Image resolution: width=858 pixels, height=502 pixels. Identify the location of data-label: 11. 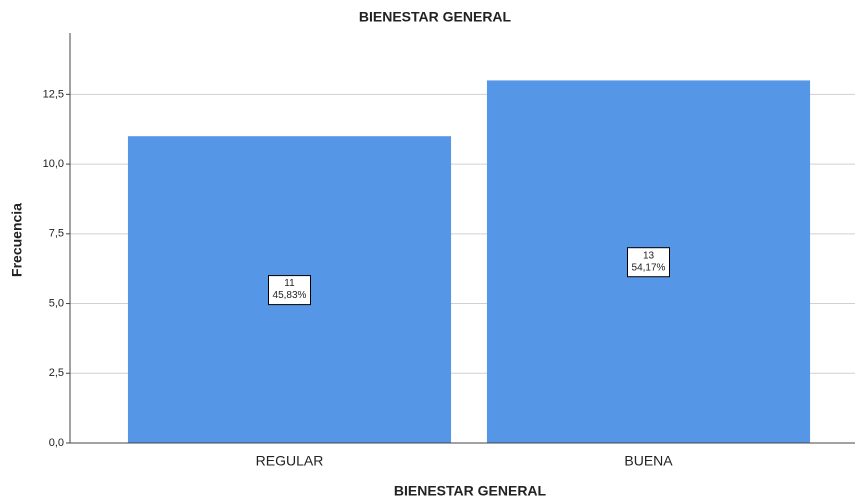
(289, 283).